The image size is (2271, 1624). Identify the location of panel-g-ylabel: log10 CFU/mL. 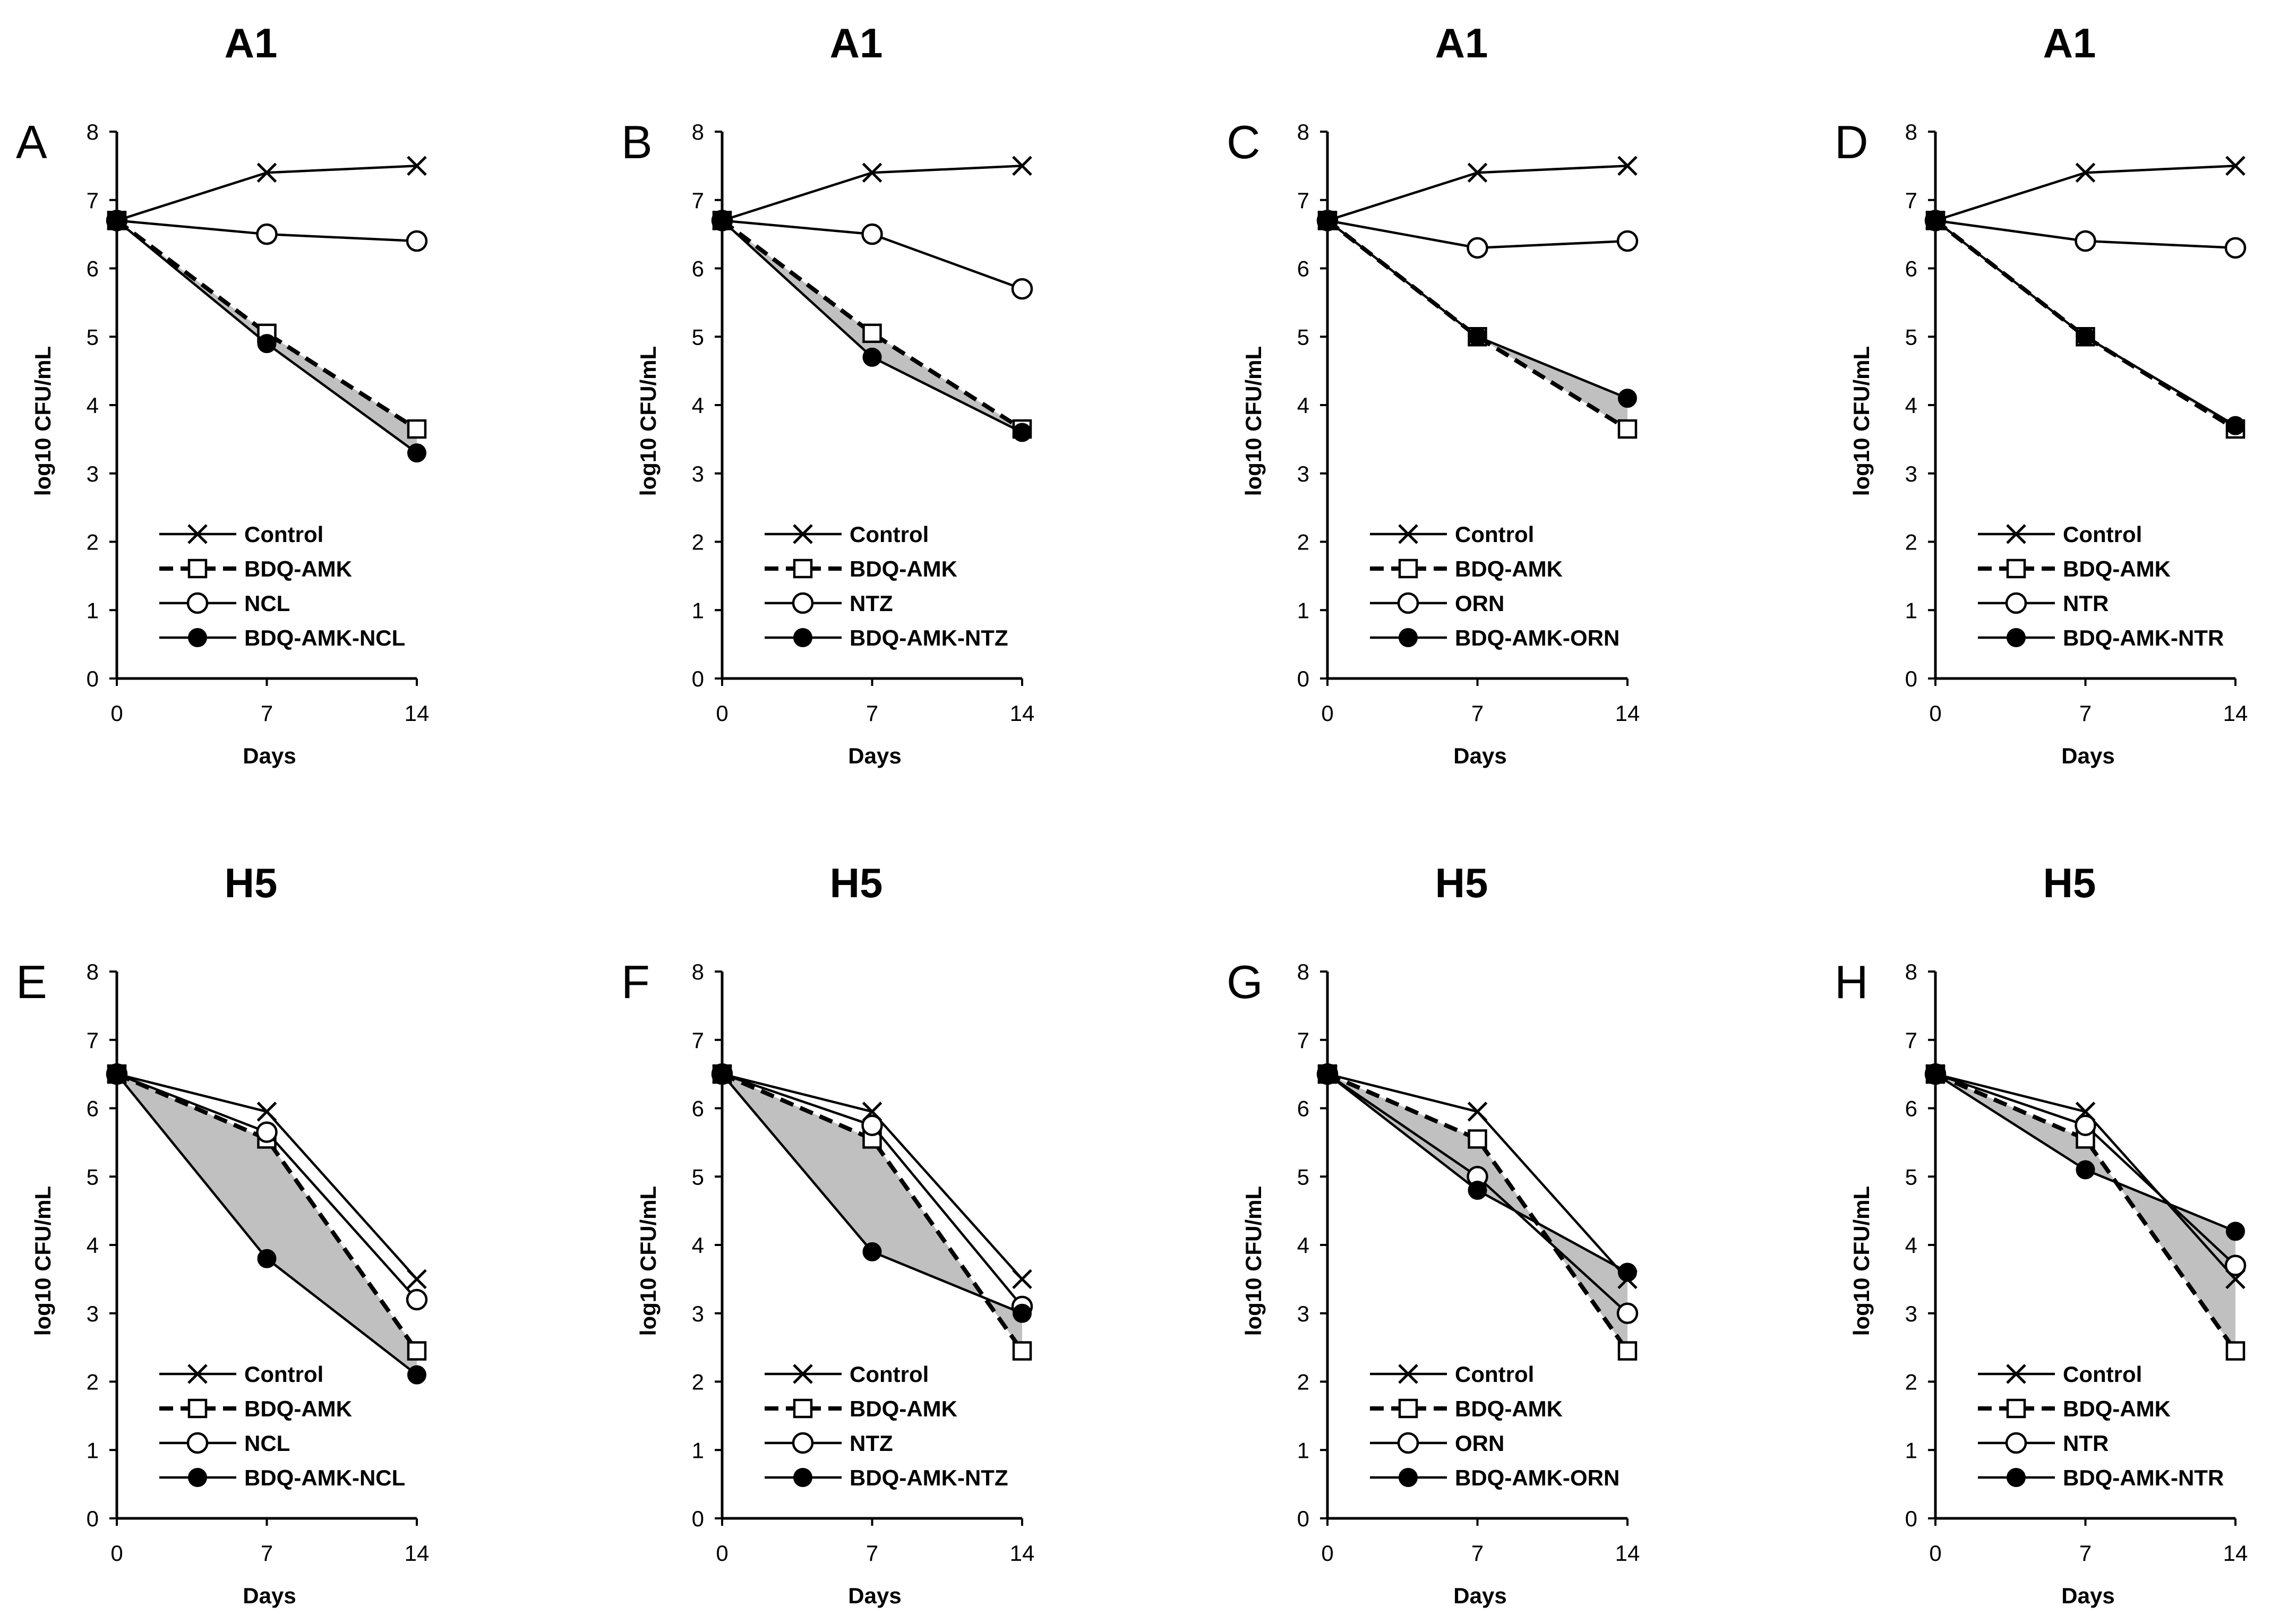
(1254, 1261).